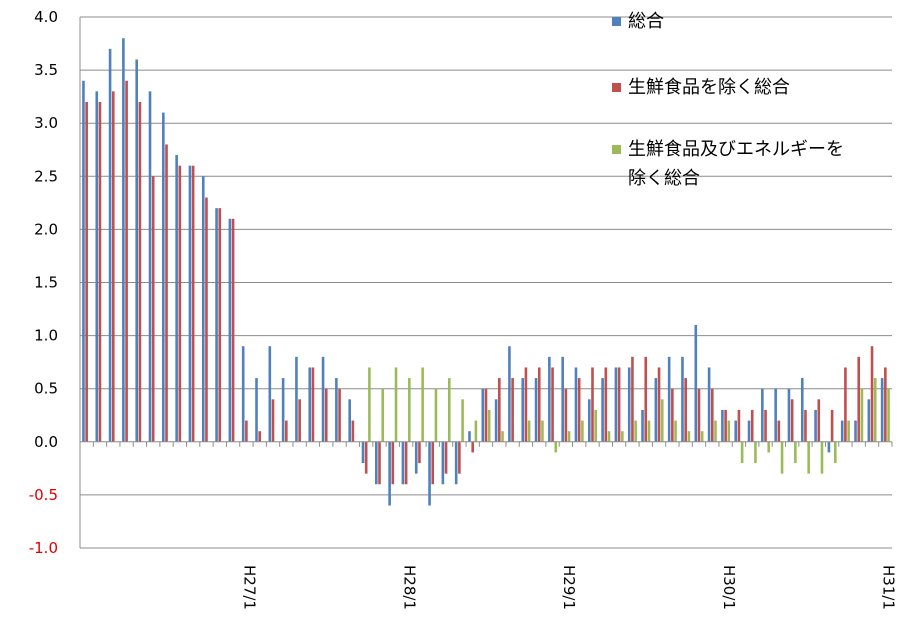  What do you see at coordinates (46, 442) in the screenshot?
I see `y-tick-label: 0.0` at bounding box center [46, 442].